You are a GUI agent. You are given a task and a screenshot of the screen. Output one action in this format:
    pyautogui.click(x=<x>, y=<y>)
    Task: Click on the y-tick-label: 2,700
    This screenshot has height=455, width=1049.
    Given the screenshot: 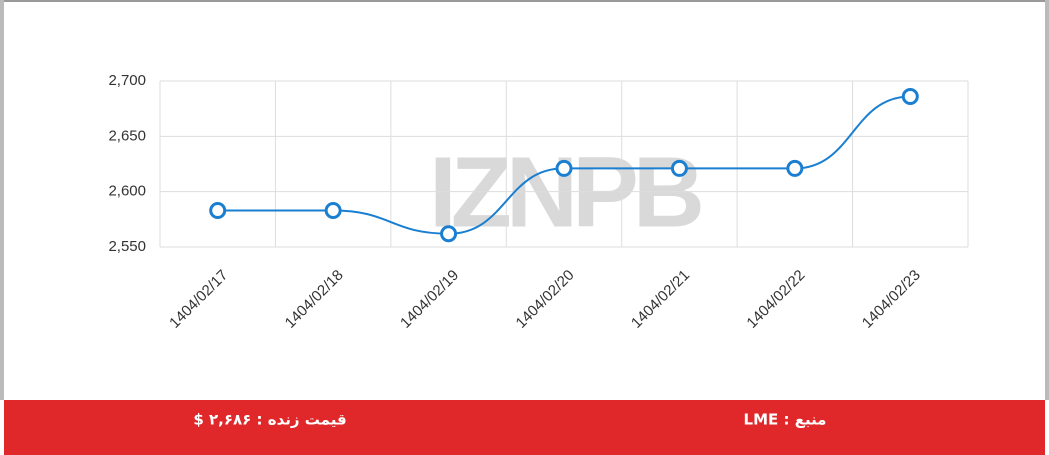 What is the action you would take?
    pyautogui.click(x=127, y=80)
    